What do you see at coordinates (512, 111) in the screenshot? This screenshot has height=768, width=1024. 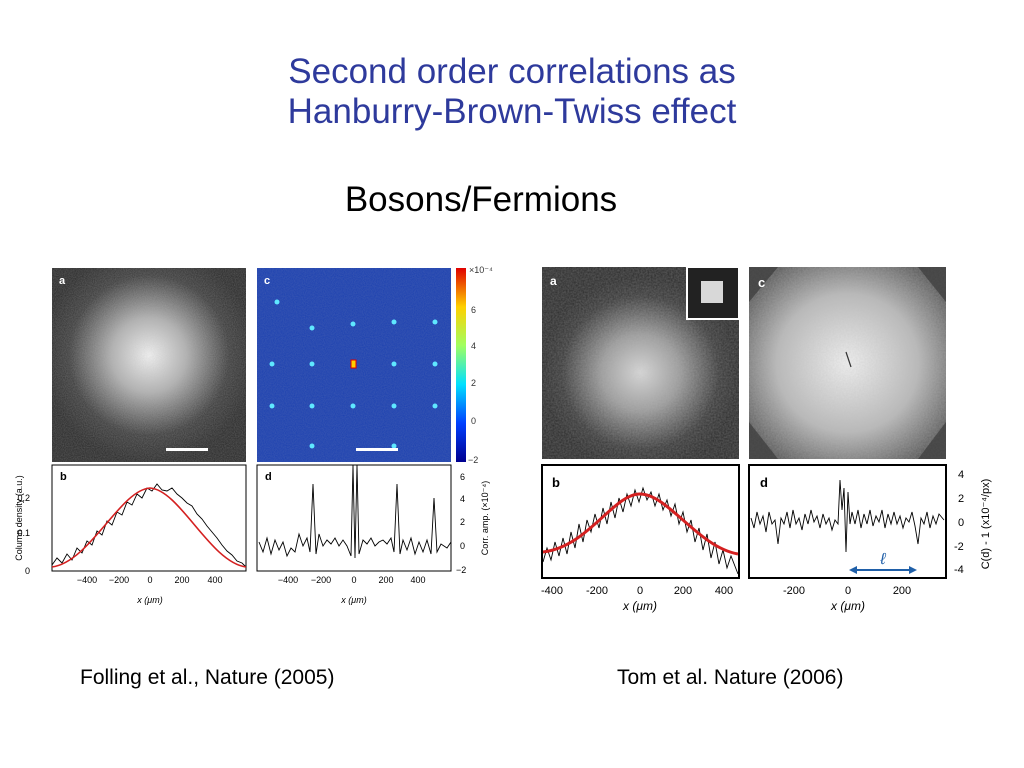 I see `title-line-2: Hanburry-Brown-Twiss effect` at bounding box center [512, 111].